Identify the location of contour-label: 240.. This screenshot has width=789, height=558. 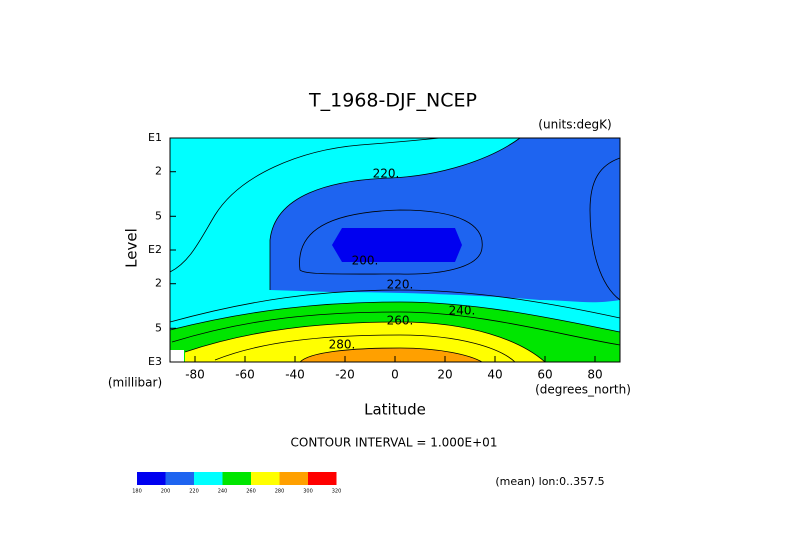
(462, 311).